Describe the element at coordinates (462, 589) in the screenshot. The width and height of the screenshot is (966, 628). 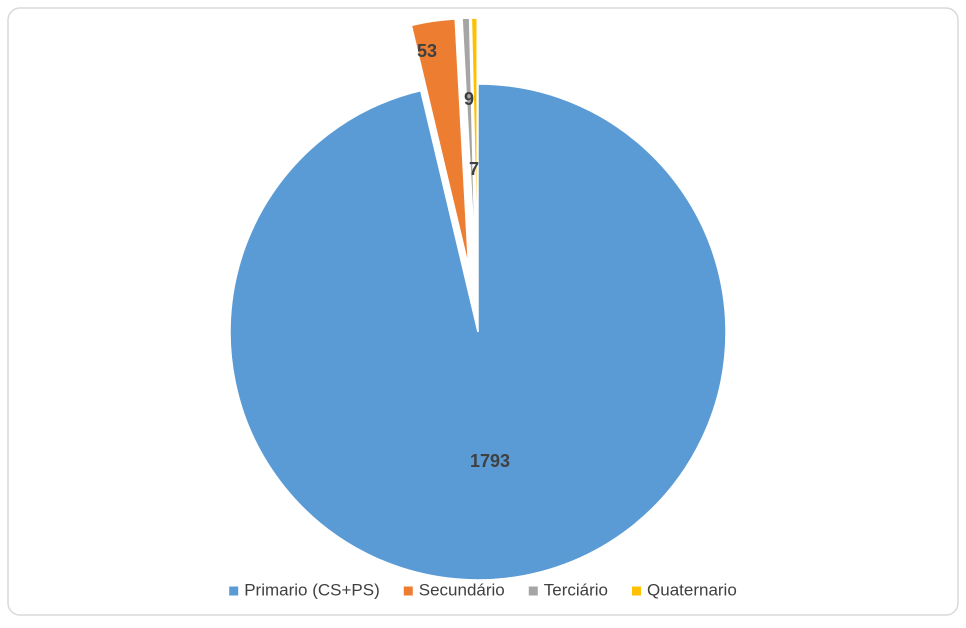
I see `legend-label: Secundário` at that location.